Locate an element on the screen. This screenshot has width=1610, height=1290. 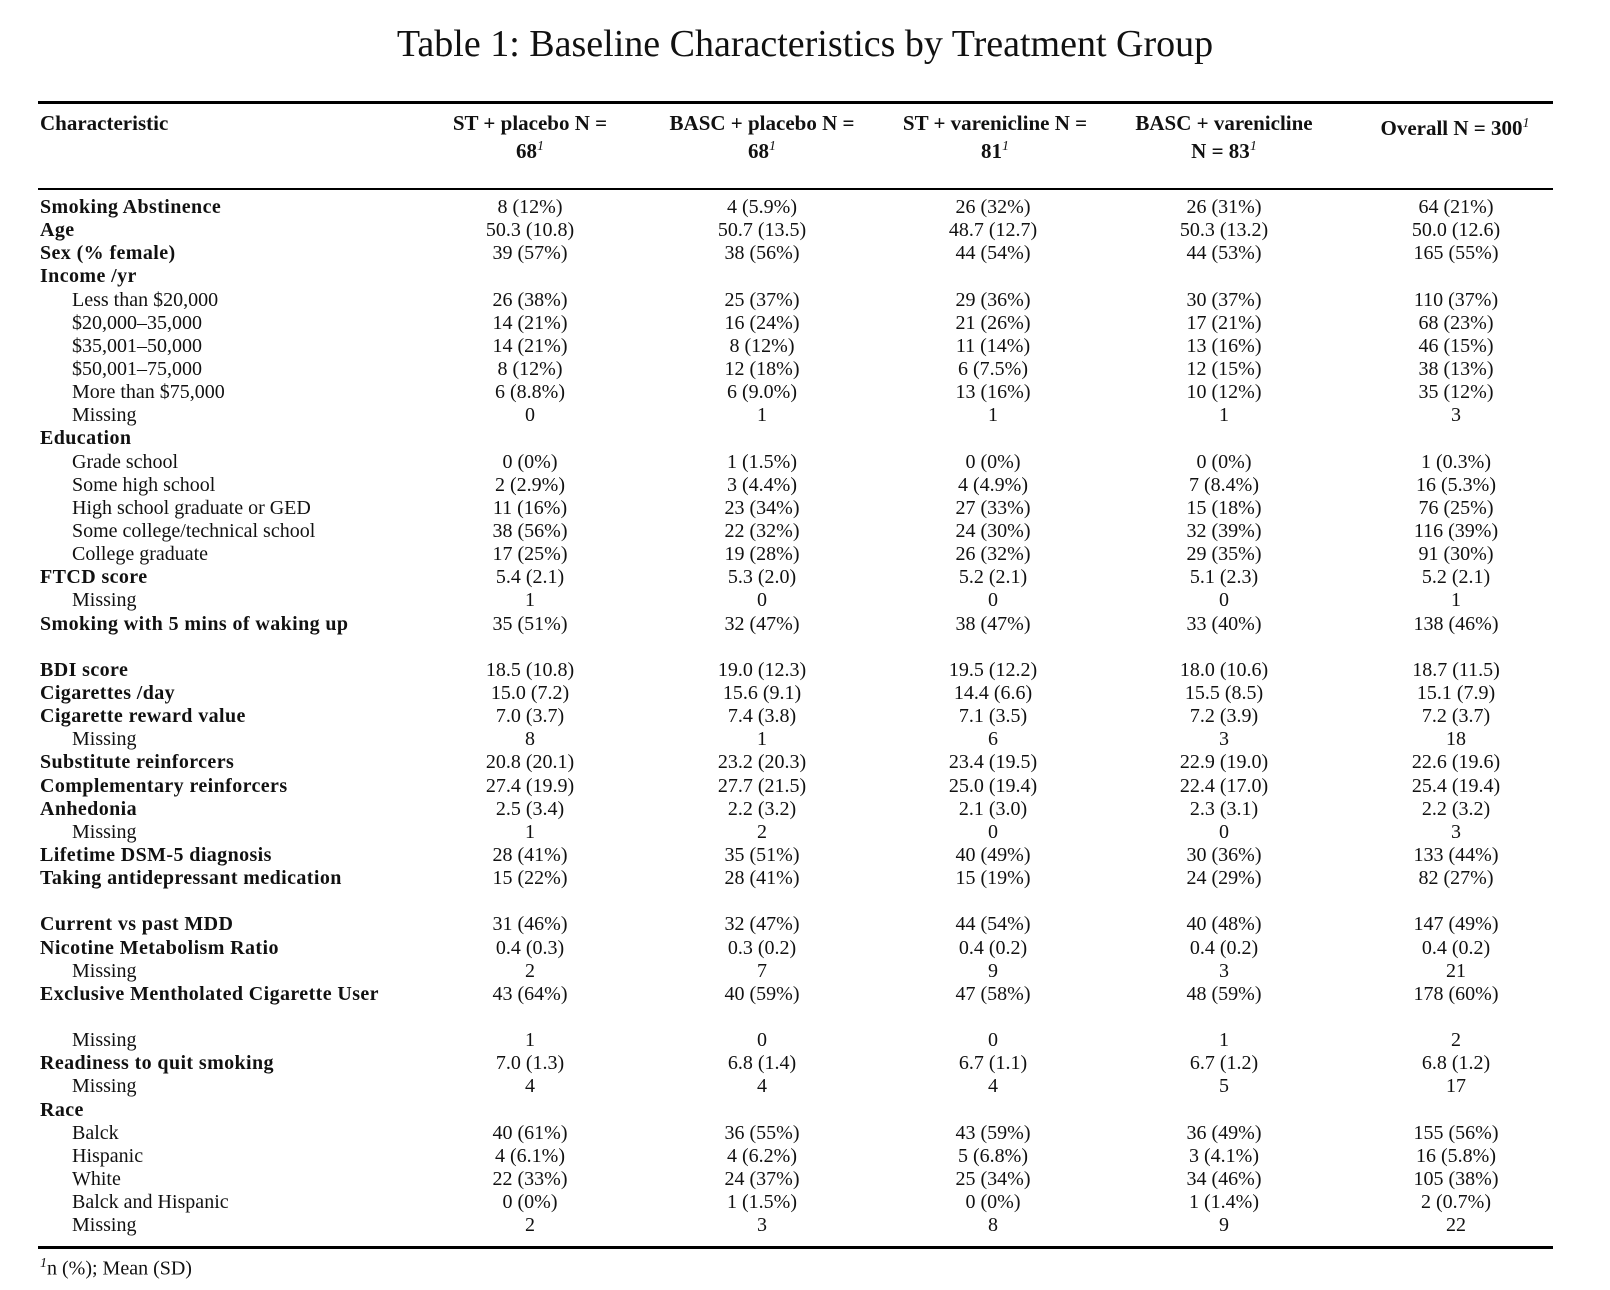
header-overall: Overall N = 3001 is located at coordinates (1455, 128).